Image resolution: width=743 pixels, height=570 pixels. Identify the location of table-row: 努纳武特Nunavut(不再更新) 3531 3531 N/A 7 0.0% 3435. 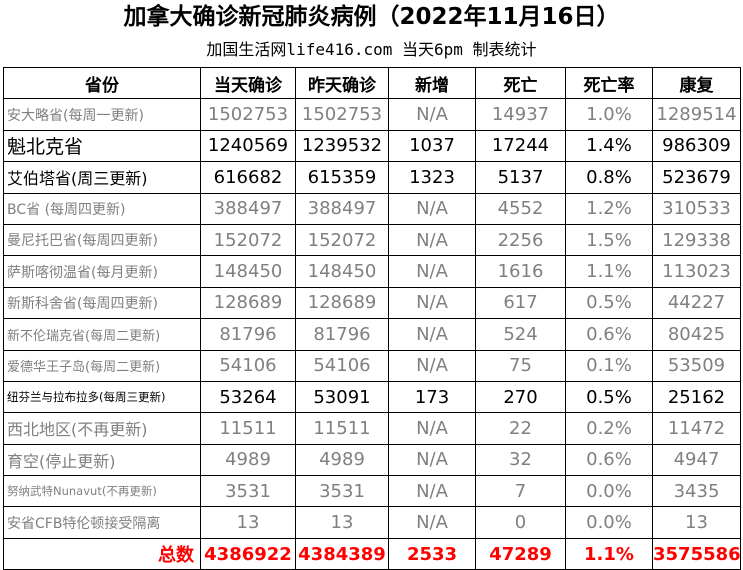
(372, 491).